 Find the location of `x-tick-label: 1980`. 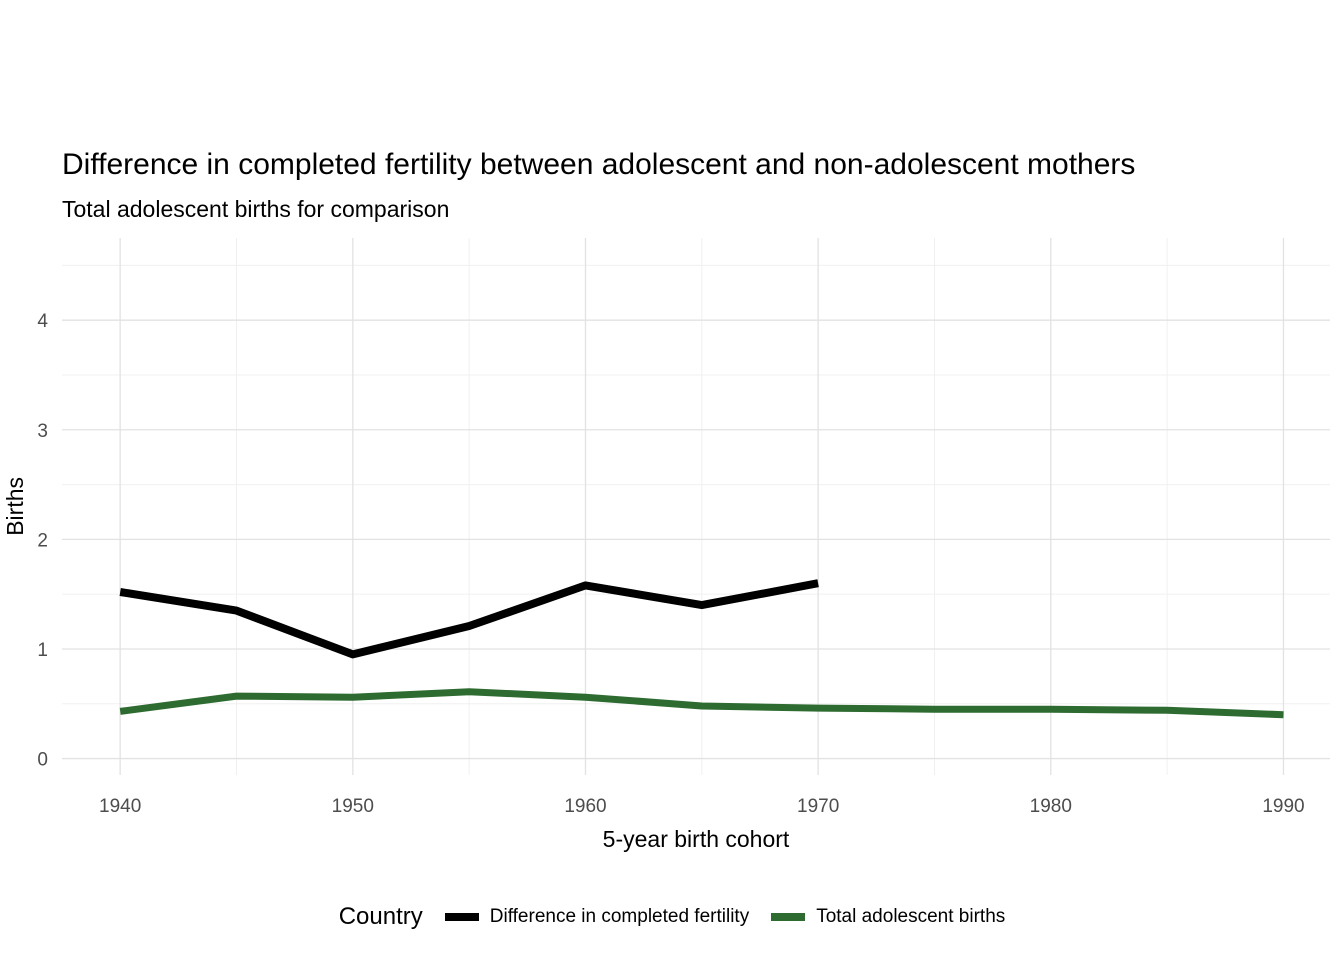

x-tick-label: 1980 is located at coordinates (1051, 806).